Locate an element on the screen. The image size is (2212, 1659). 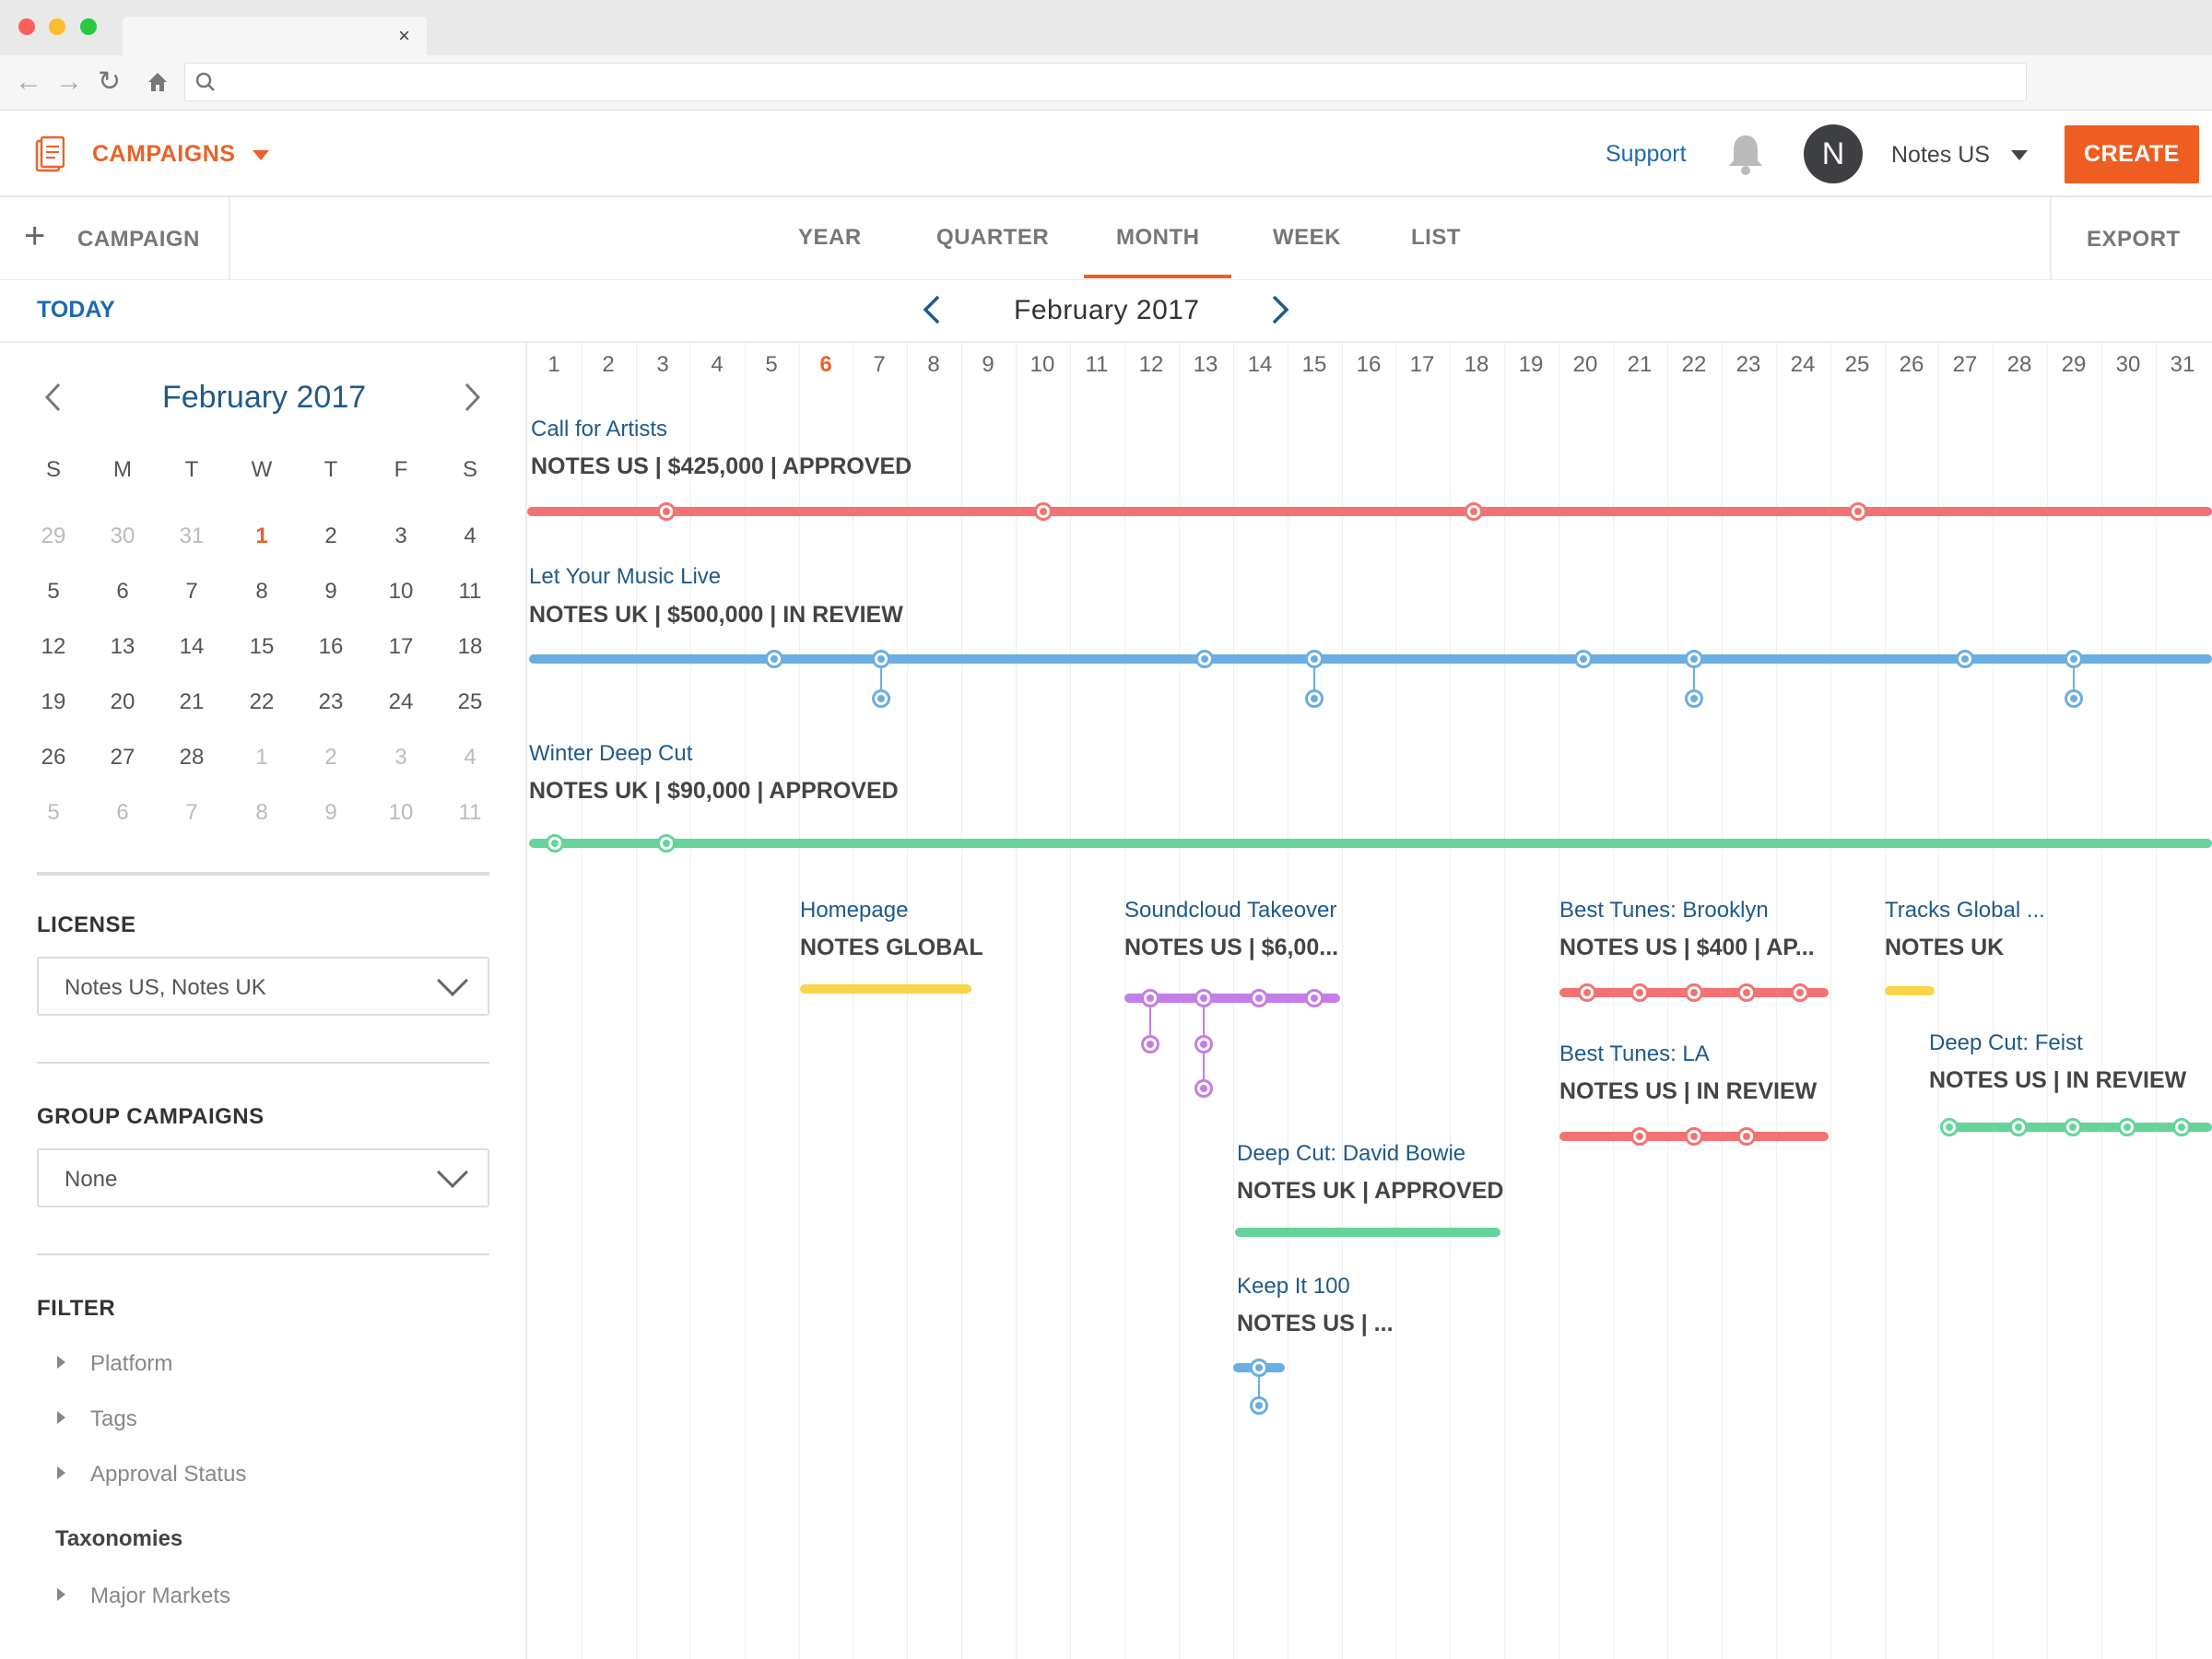
calendar-day: 31 is located at coordinates (192, 536).